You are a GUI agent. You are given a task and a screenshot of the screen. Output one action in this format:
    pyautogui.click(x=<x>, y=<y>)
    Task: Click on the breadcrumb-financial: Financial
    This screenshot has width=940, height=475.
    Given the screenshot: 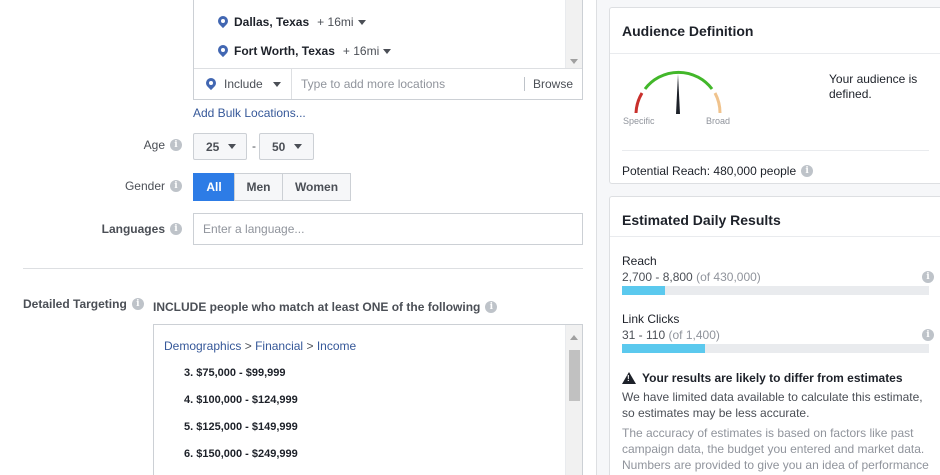 What is the action you would take?
    pyautogui.click(x=279, y=346)
    